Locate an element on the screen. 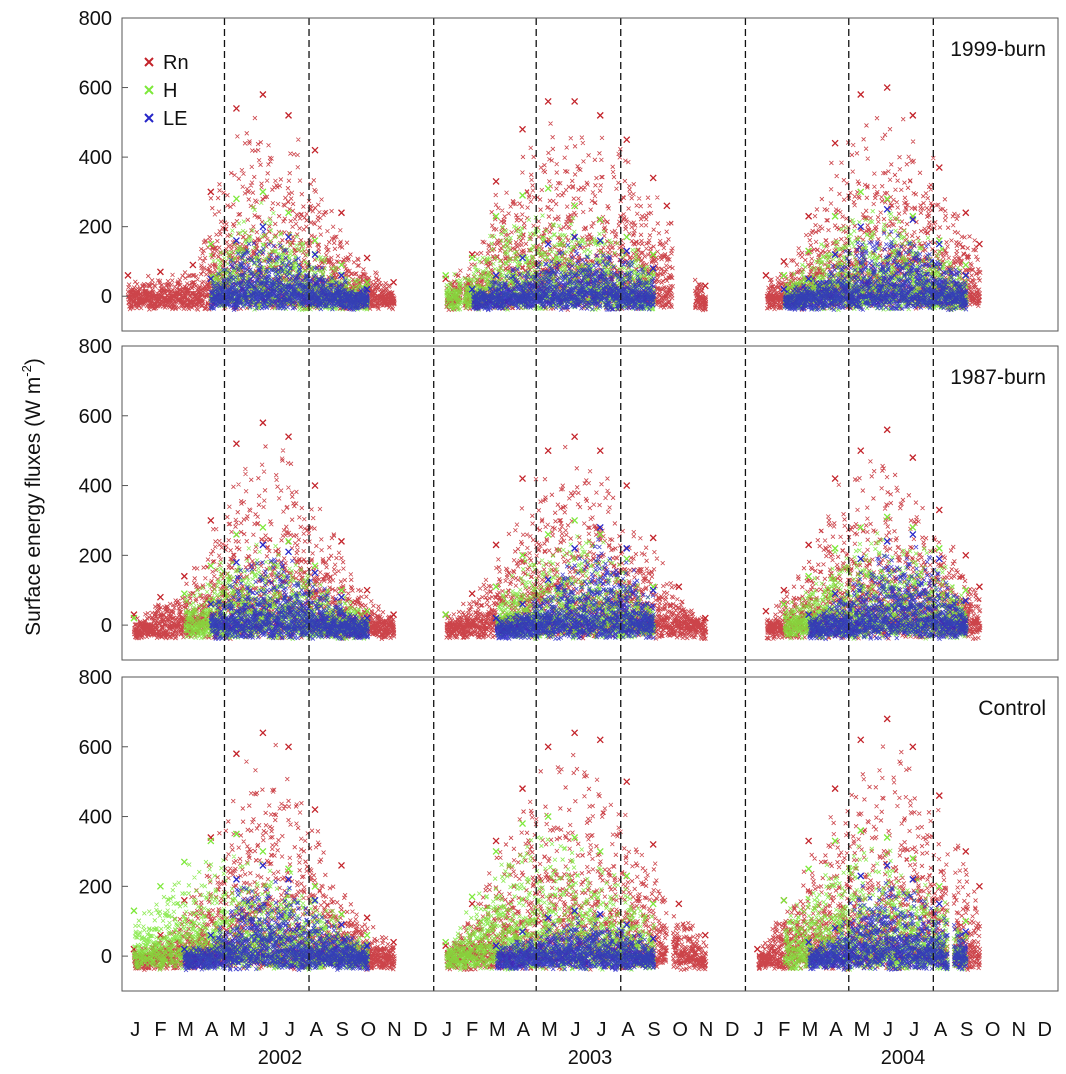 The image size is (1066, 1074). x-axis-year-labels: 2002 2003 2004 is located at coordinates (592, 1058).